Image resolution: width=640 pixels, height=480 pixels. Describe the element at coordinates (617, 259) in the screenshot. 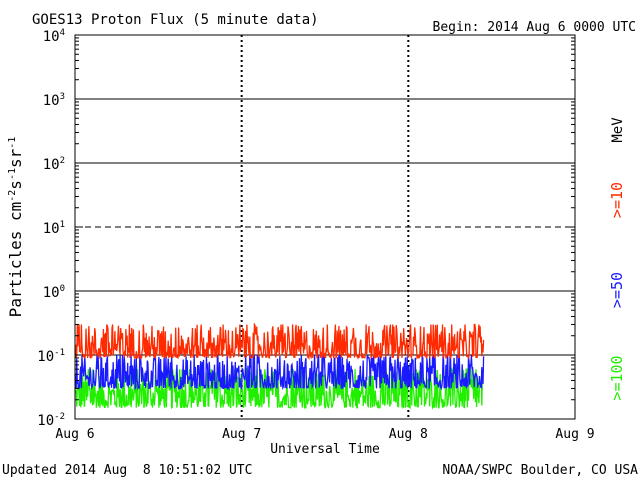

I see `energy-legend: >=10 >=50 >=100 MeV` at that location.